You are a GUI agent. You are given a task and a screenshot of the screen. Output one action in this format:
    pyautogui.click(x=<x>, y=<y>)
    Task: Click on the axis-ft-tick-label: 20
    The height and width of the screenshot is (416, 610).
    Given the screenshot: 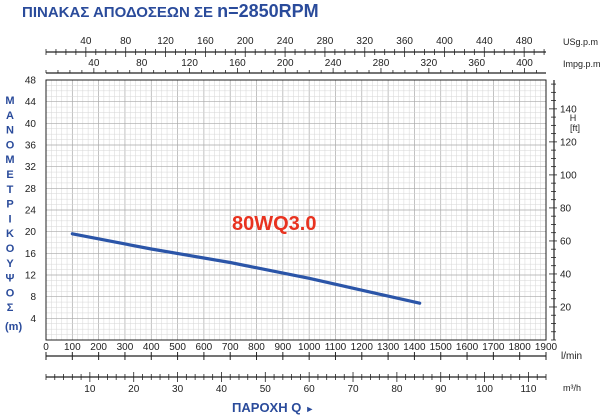 What is the action you would take?
    pyautogui.click(x=566, y=307)
    